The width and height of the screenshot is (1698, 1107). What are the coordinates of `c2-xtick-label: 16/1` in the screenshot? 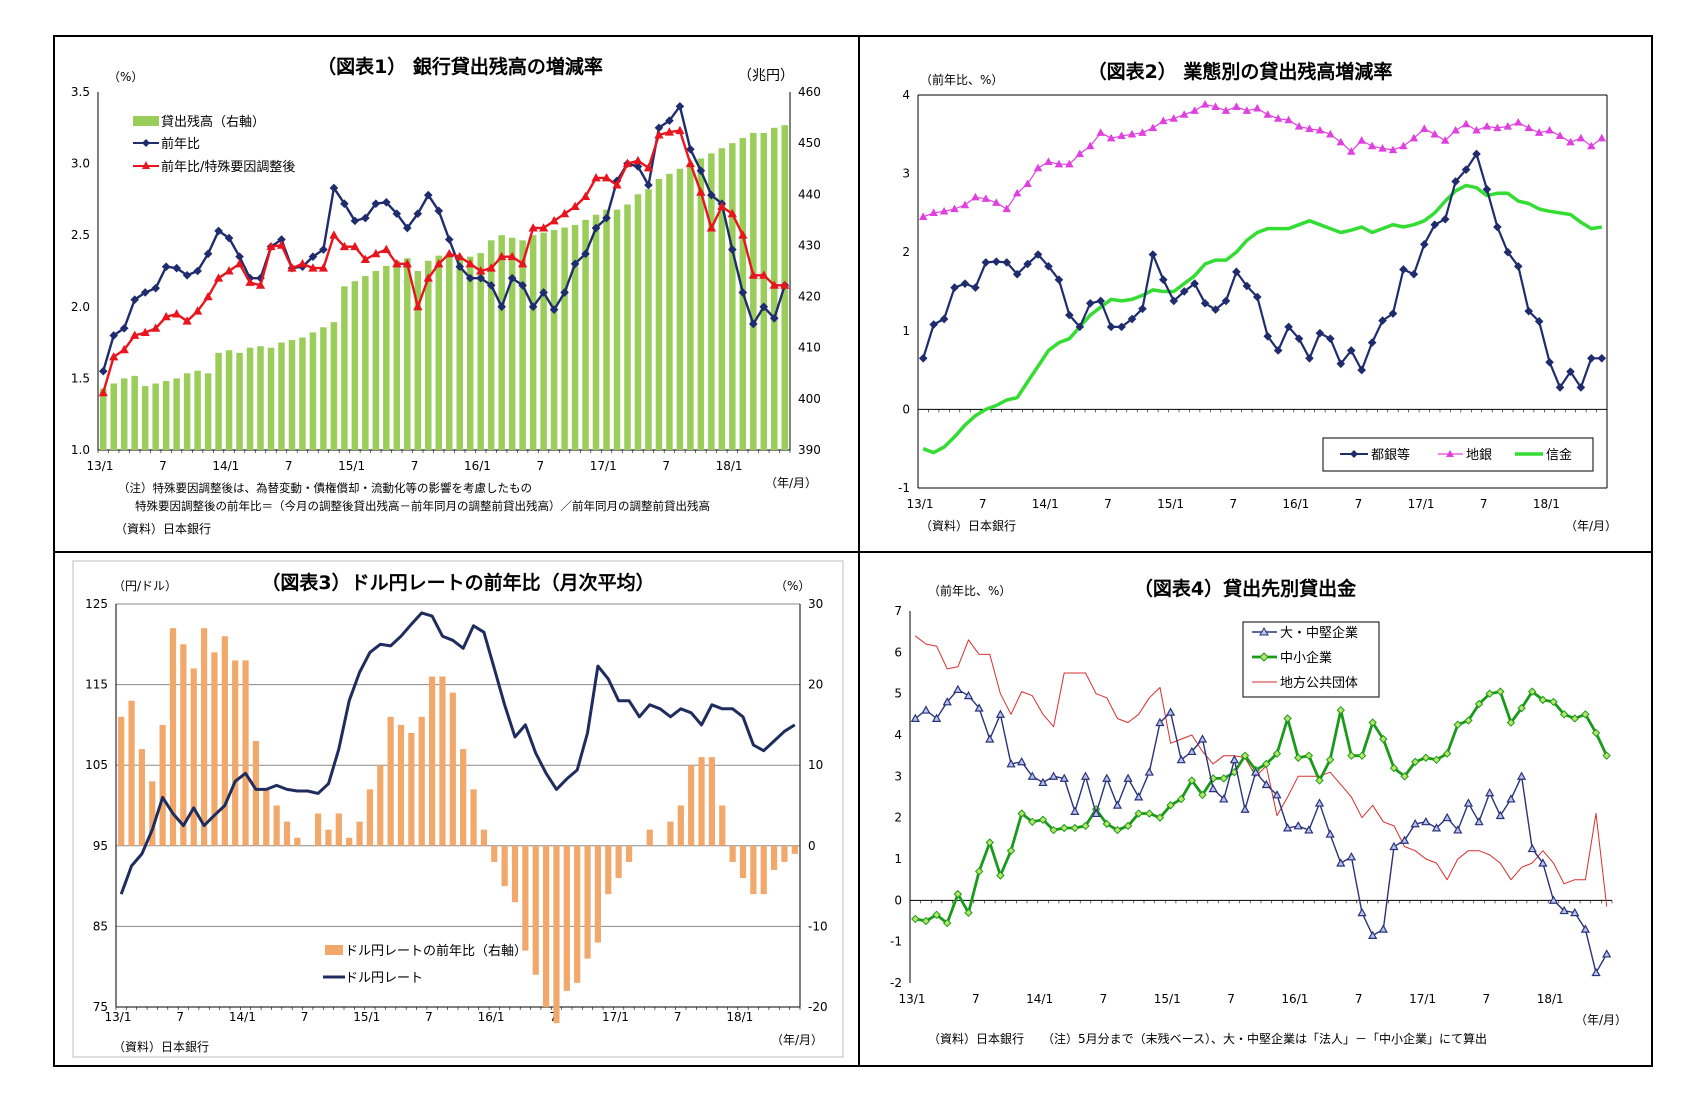 It's located at (1295, 504).